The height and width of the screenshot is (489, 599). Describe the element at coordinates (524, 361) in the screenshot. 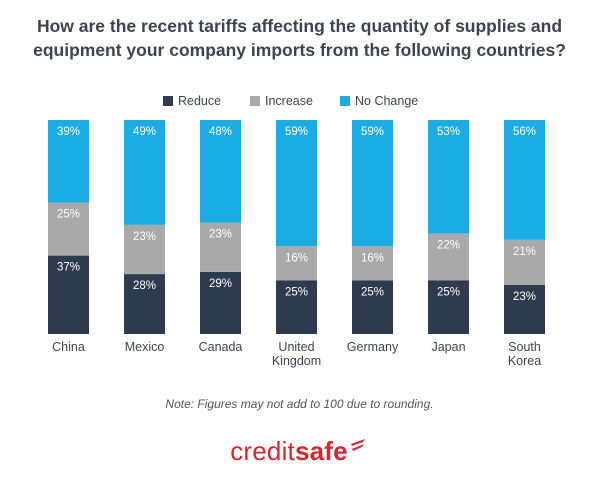

I see `category-label: Korea` at that location.